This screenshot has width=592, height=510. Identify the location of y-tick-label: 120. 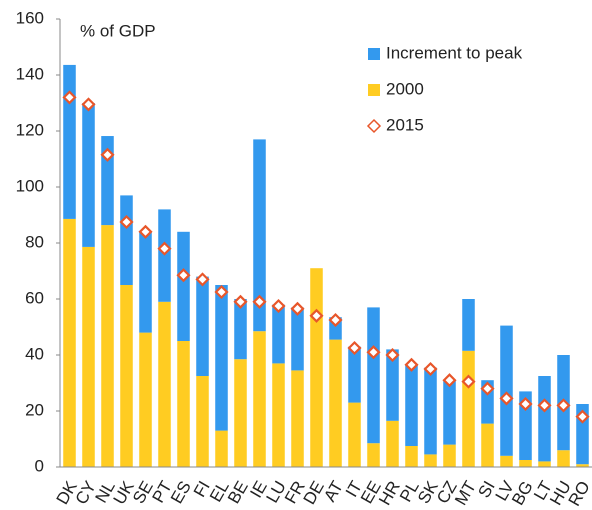
(30, 129).